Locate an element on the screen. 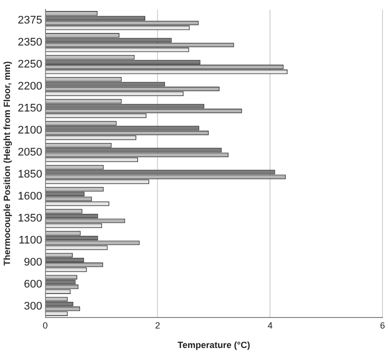 This screenshot has width=388, height=357. x-tick-label: 2 is located at coordinates (157, 325).